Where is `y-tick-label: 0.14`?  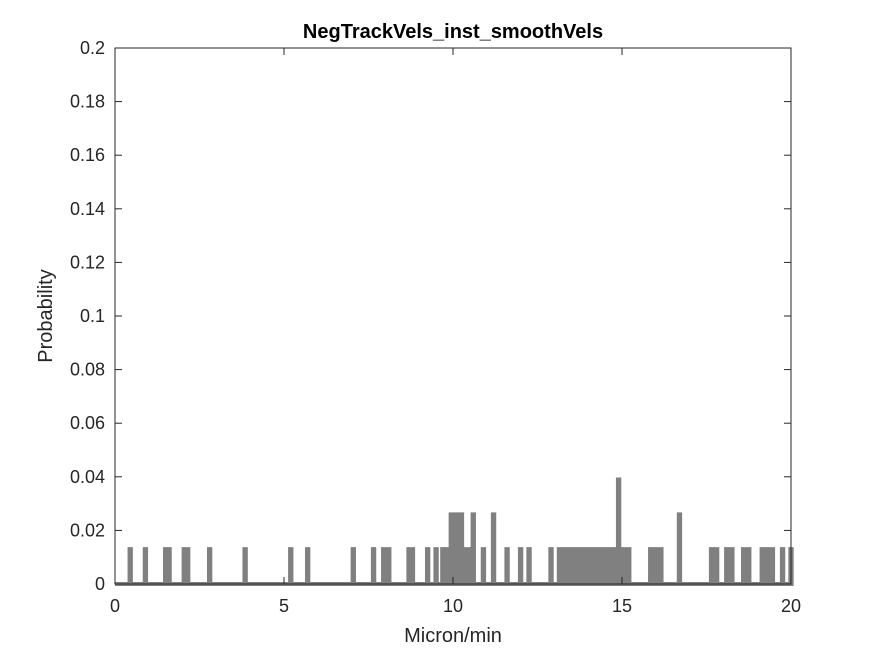
y-tick-label: 0.14 is located at coordinates (87, 209).